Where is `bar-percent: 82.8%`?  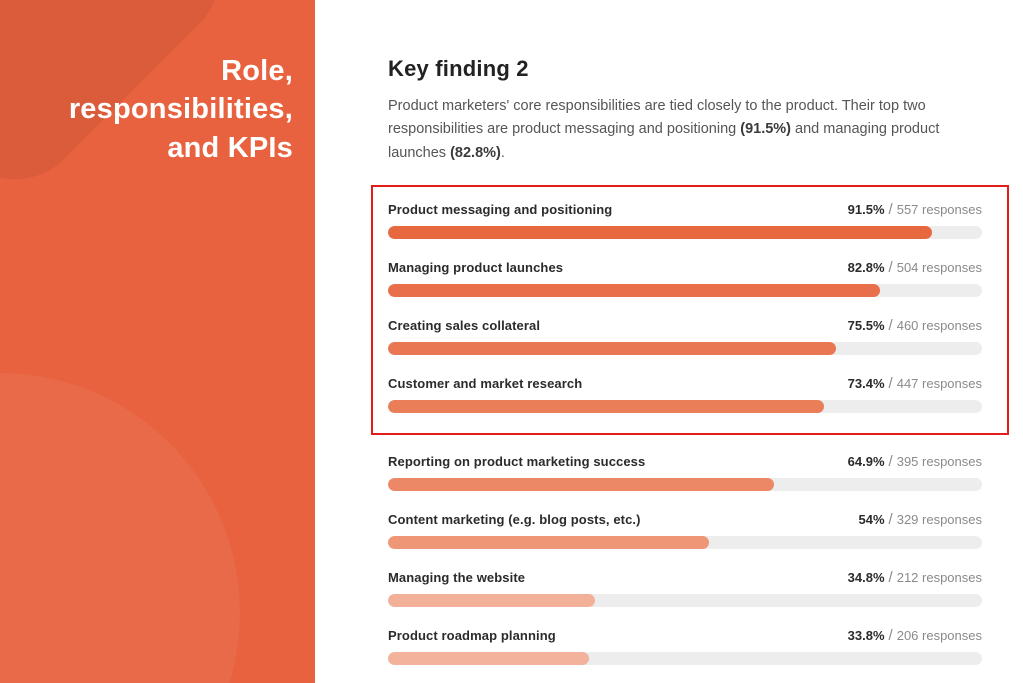 bar-percent: 82.8% is located at coordinates (866, 268).